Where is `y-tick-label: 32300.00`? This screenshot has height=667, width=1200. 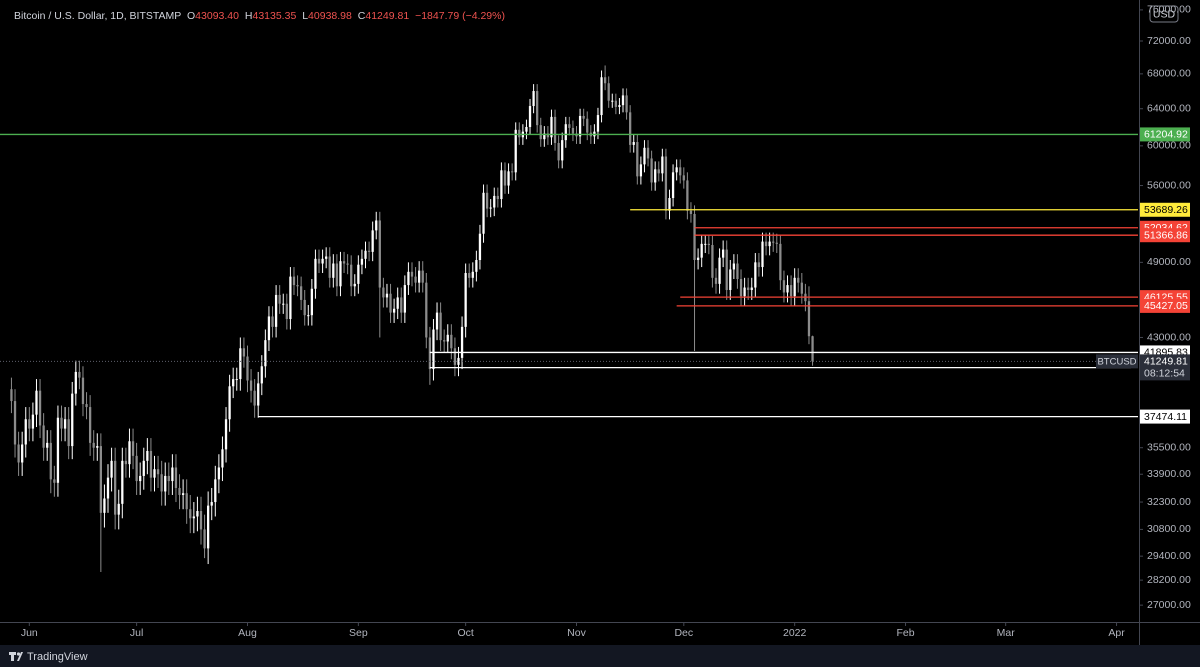
y-tick-label: 32300.00 is located at coordinates (1169, 502).